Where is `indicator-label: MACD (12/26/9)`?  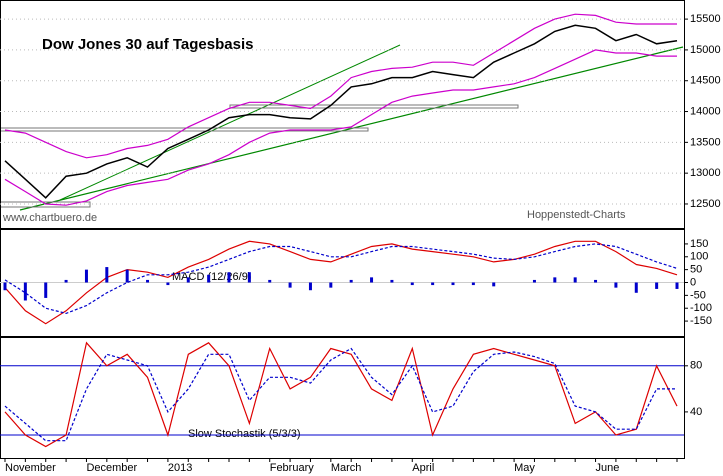 indicator-label: MACD (12/26/9) is located at coordinates (211, 277).